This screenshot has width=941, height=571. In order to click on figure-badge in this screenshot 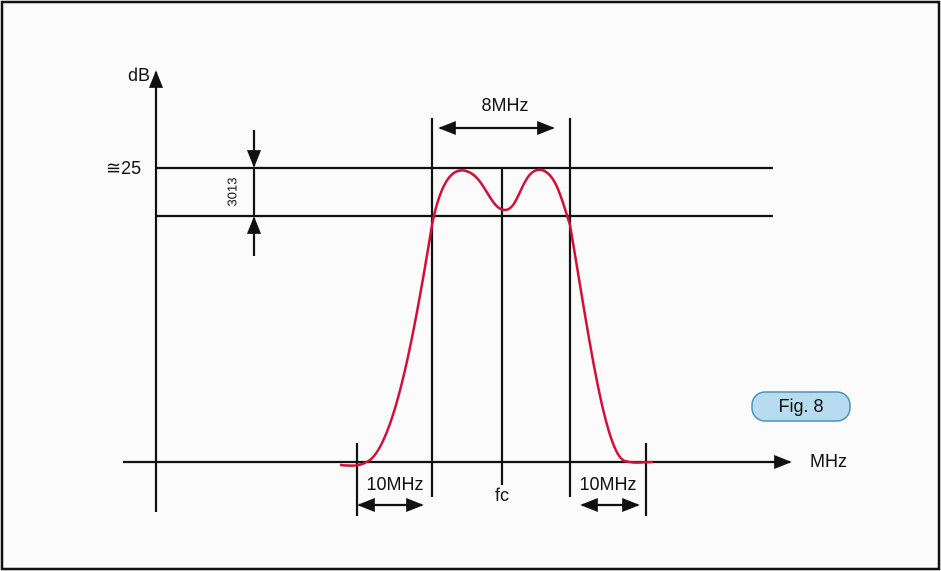, I will do `click(801, 406)`.